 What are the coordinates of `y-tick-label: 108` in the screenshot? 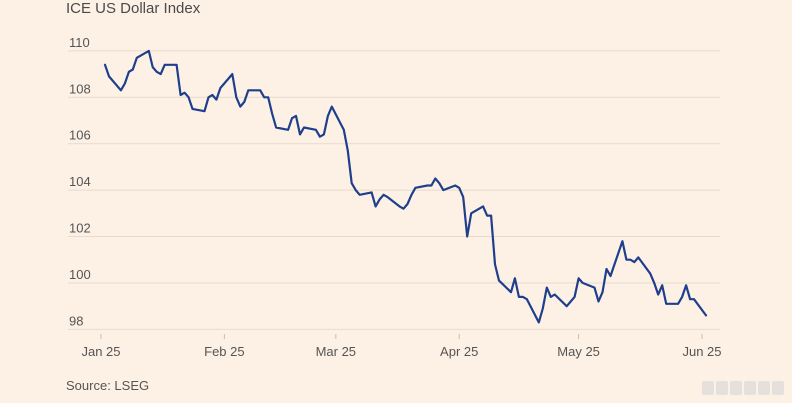 It's located at (80, 88).